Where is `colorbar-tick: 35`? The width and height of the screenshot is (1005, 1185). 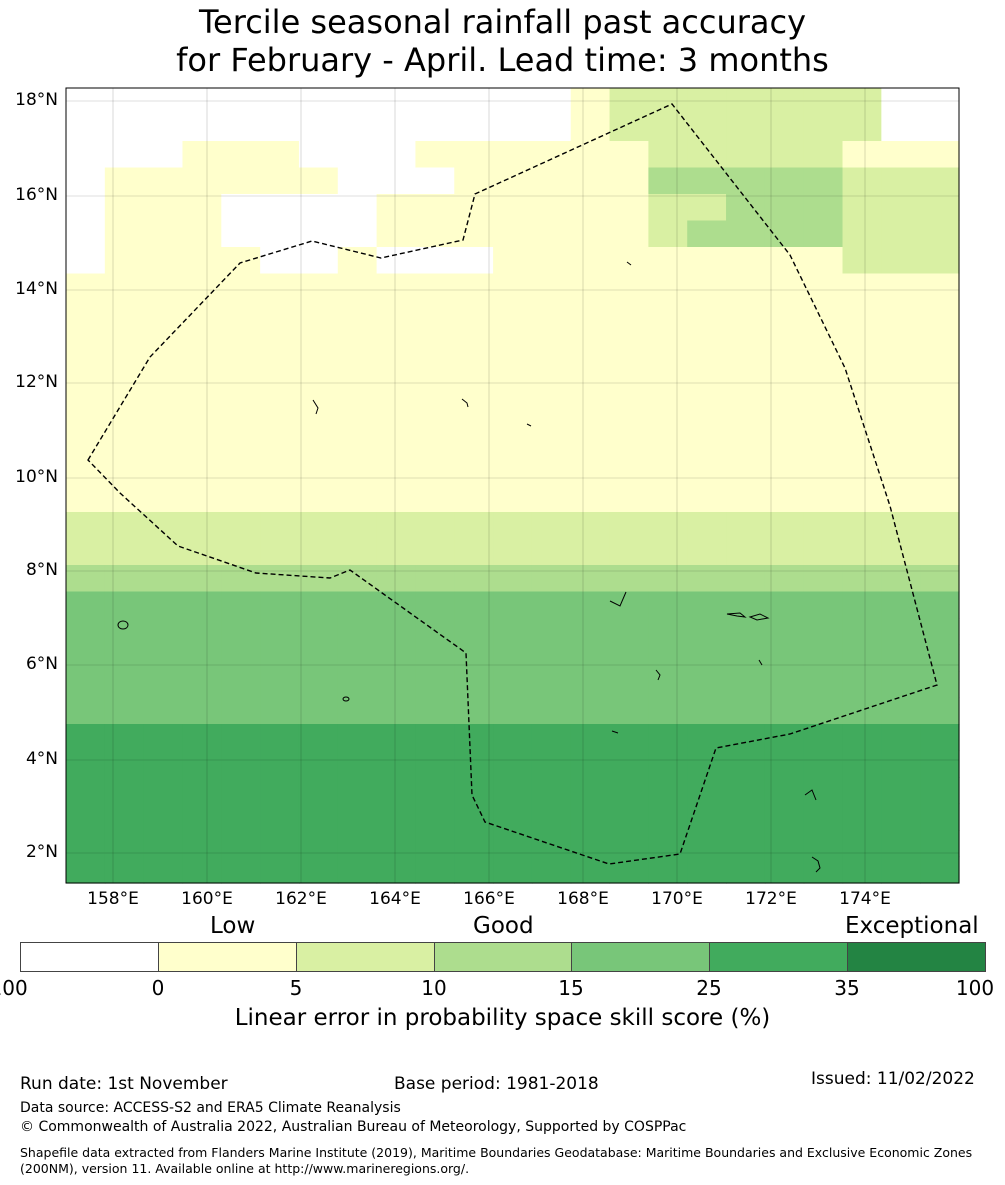
colorbar-tick: 35 is located at coordinates (847, 988).